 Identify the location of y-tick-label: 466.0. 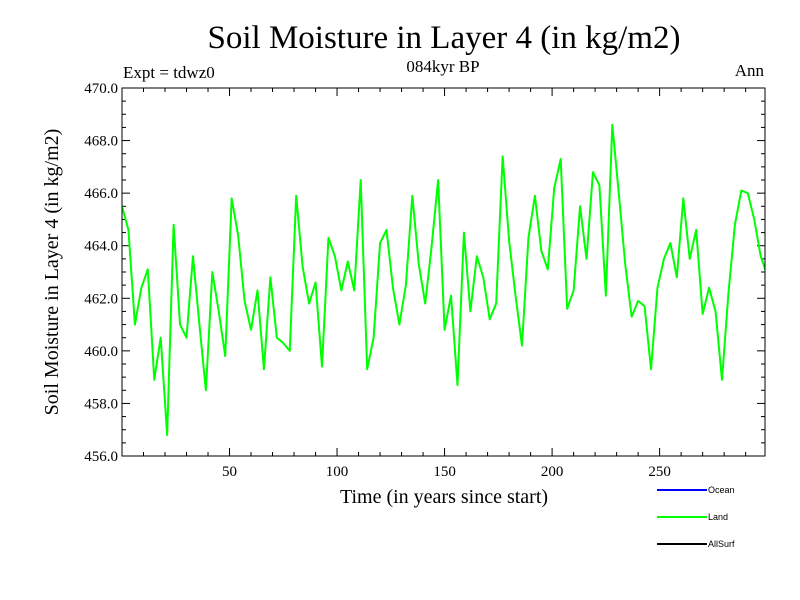
(101, 194).